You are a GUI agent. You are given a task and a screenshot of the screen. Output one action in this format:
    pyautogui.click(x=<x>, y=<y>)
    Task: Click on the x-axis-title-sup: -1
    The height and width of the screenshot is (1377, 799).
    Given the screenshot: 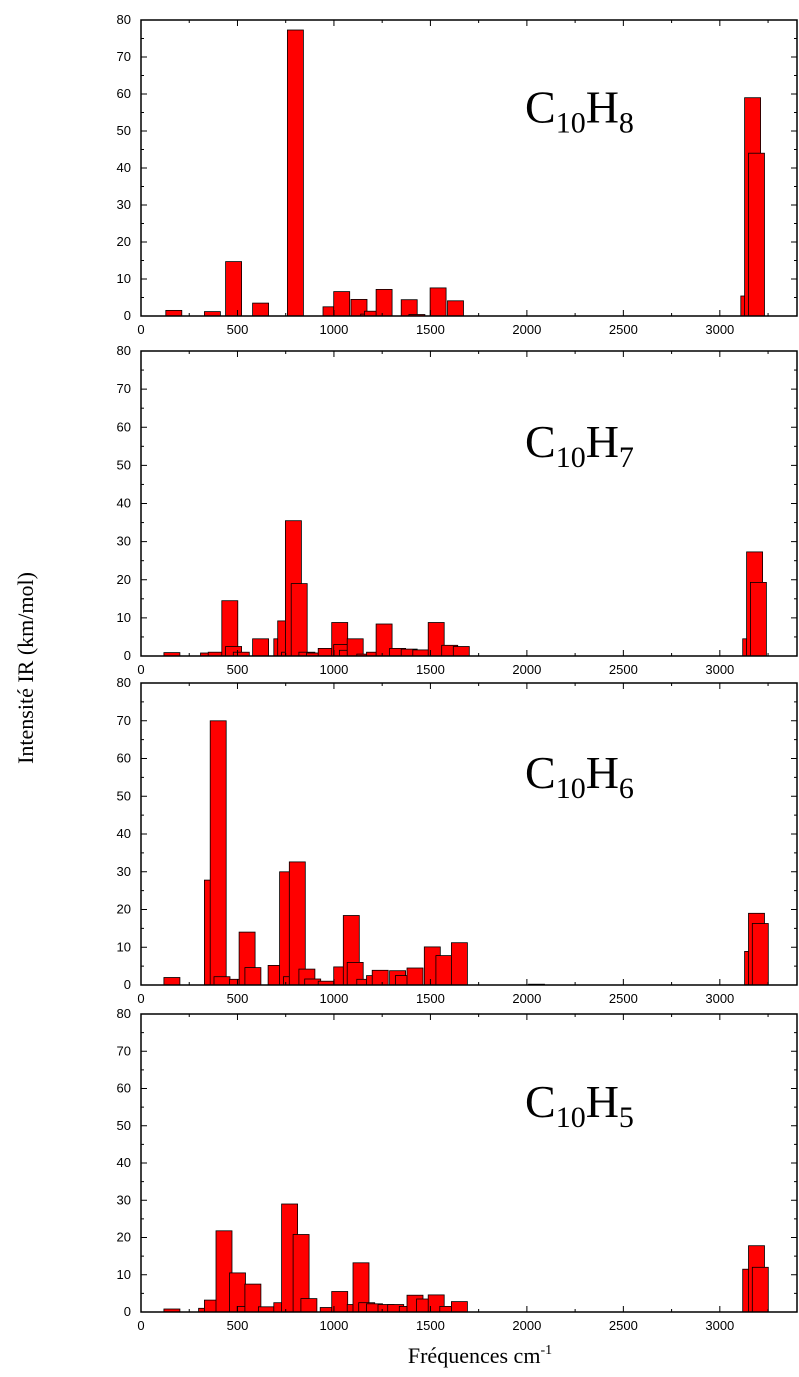 What is the action you would take?
    pyautogui.click(x=546, y=1350)
    